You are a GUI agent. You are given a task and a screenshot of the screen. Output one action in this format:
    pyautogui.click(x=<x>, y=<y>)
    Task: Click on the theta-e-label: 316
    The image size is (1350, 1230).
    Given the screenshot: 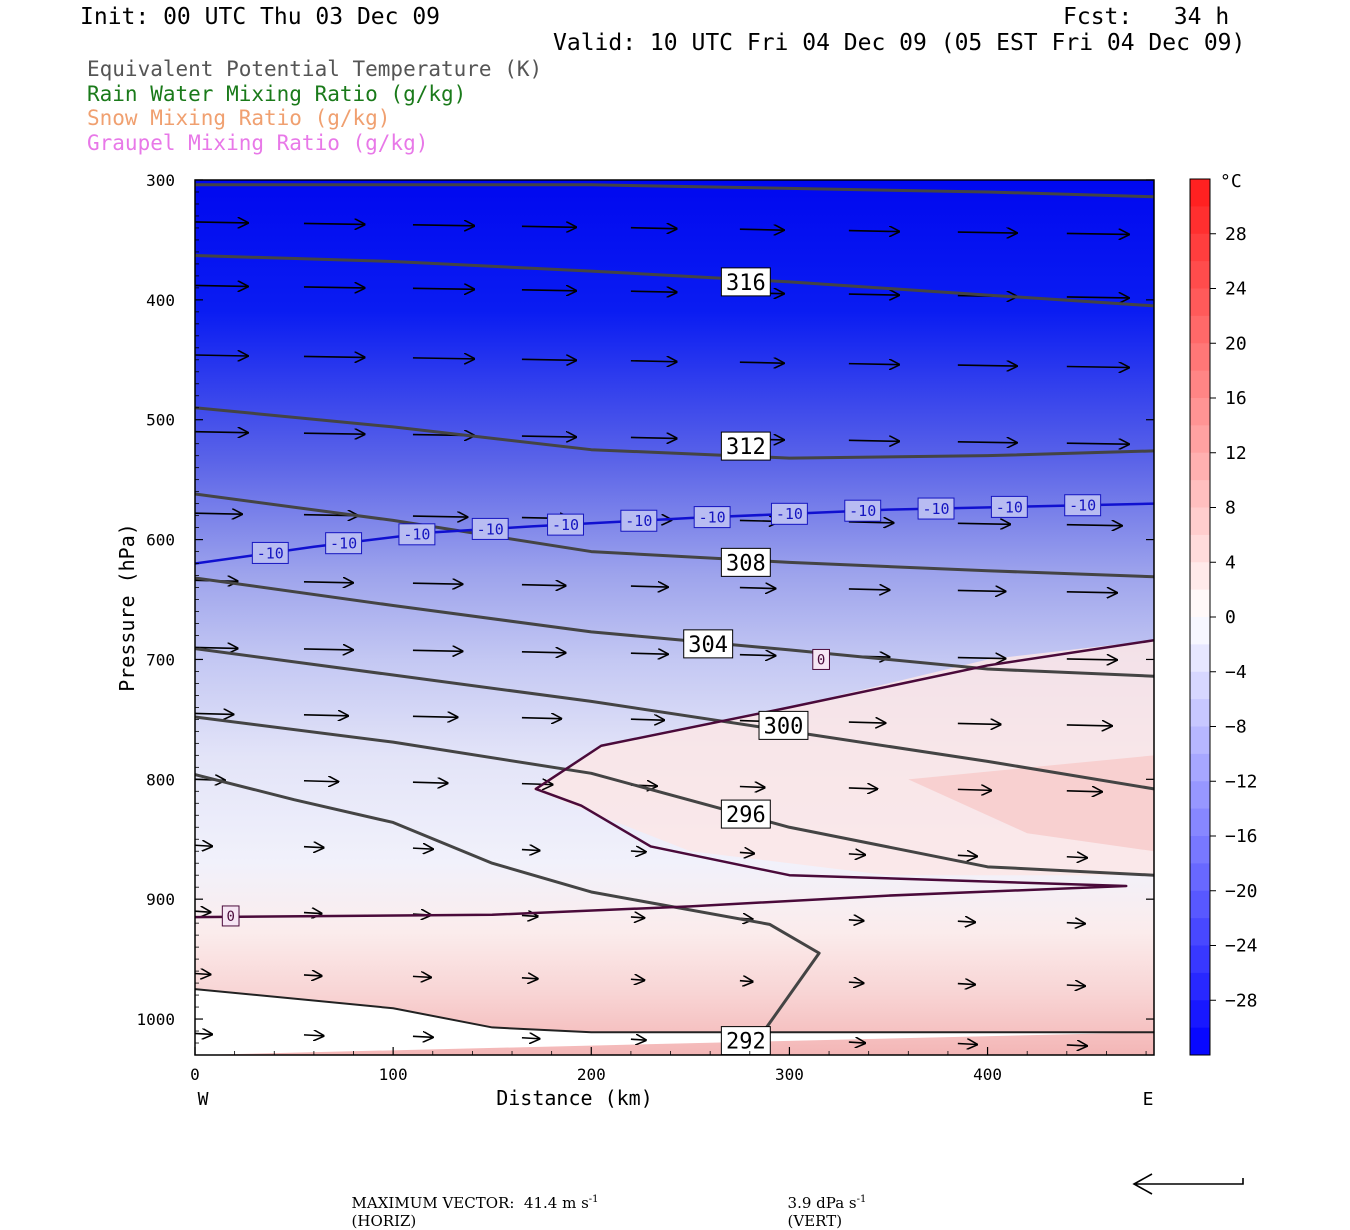 What is the action you would take?
    pyautogui.click(x=745, y=282)
    